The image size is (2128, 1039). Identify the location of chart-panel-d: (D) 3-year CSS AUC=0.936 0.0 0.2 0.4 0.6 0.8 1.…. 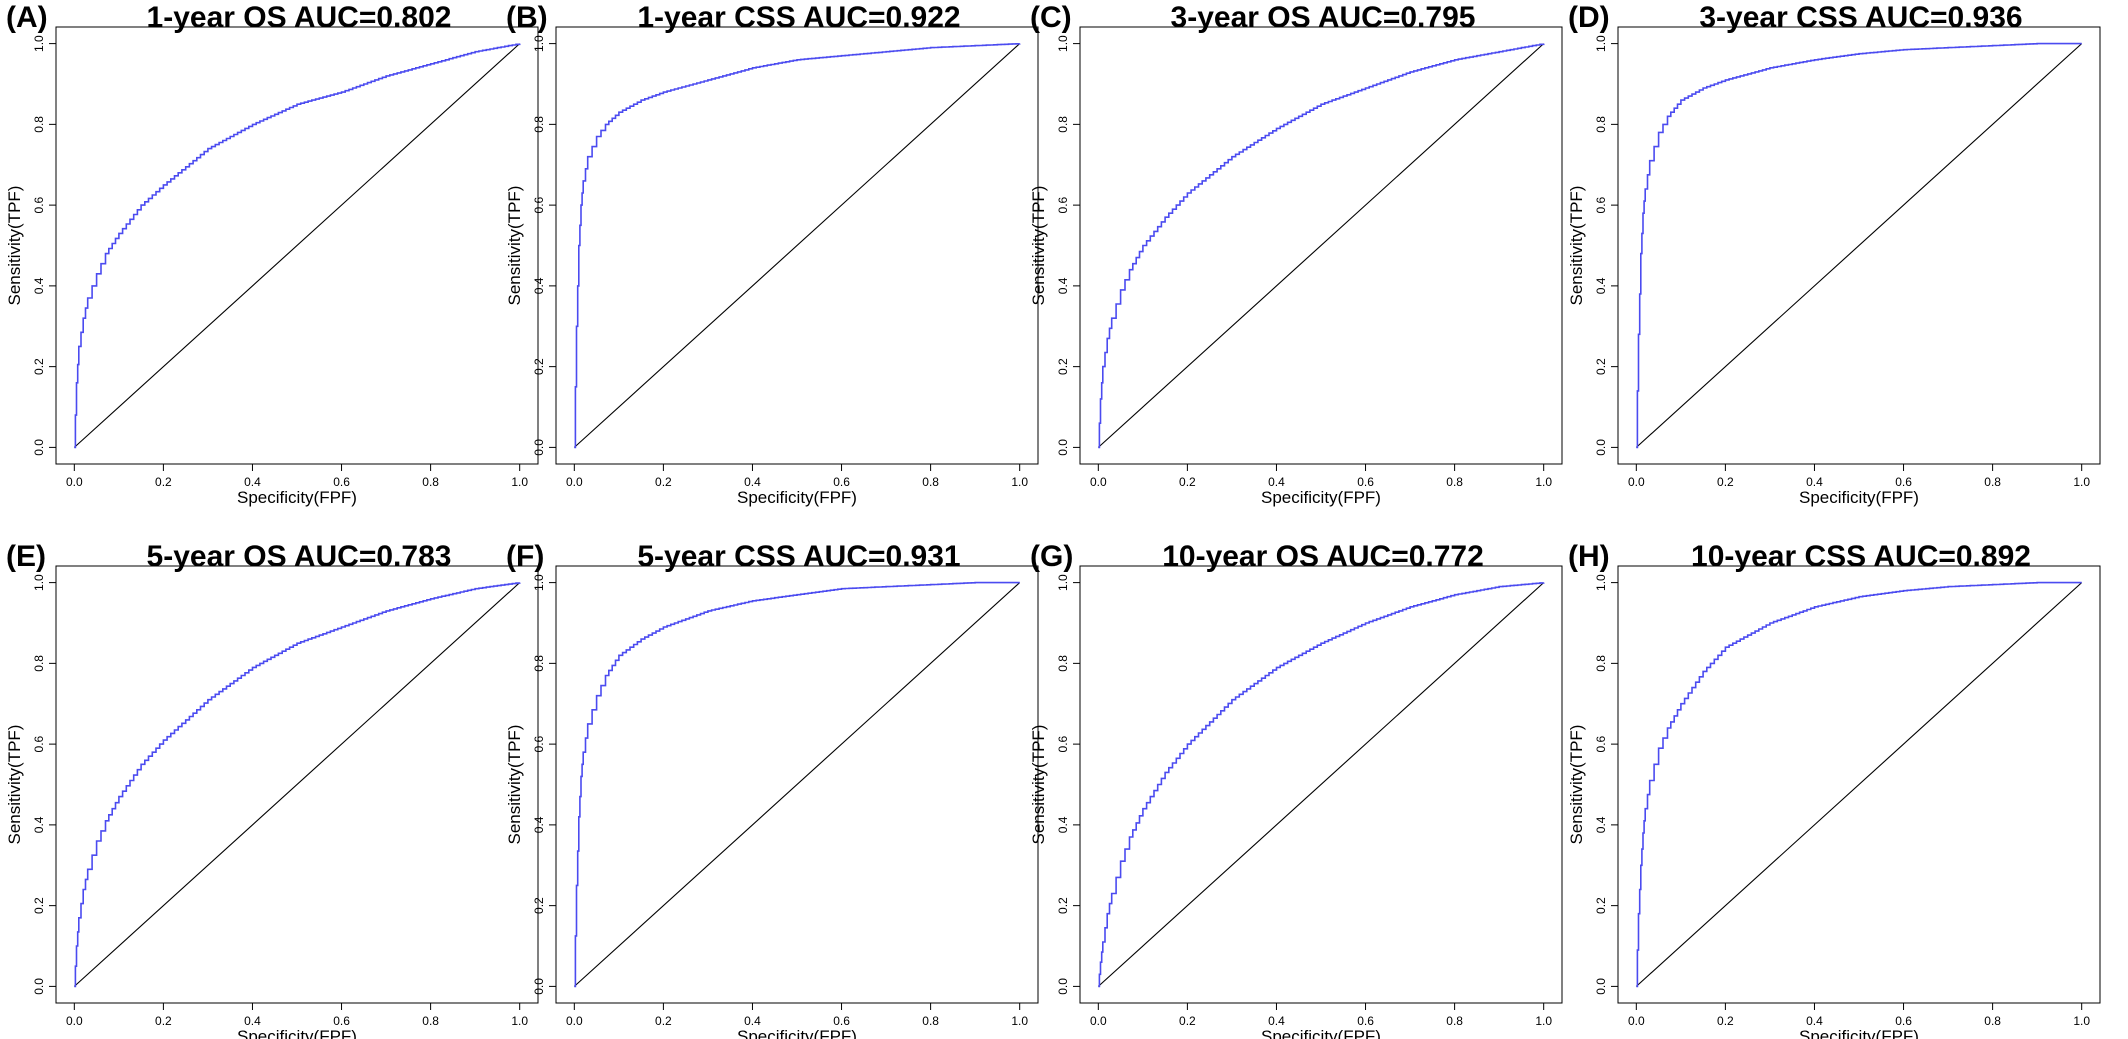
(1834, 254).